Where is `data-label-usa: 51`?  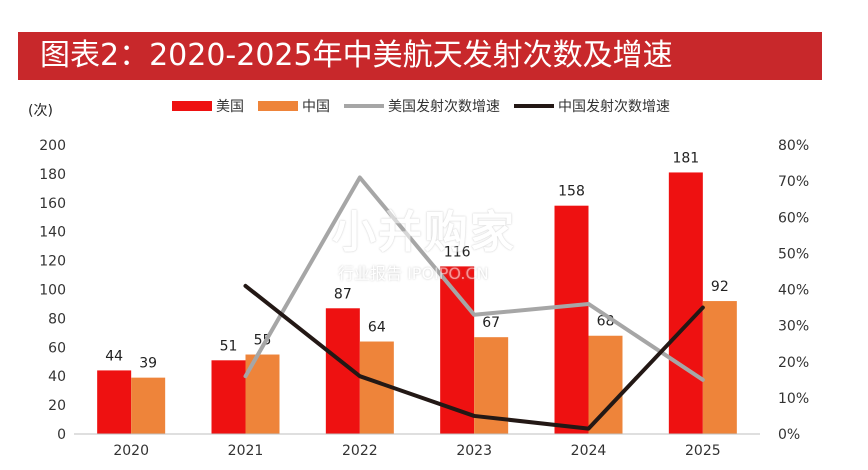 data-label-usa: 51 is located at coordinates (229, 346).